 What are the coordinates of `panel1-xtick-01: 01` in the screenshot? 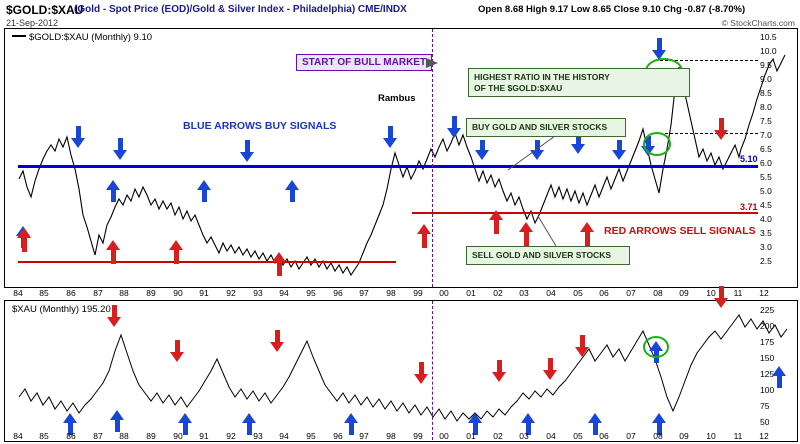 It's located at (471, 293).